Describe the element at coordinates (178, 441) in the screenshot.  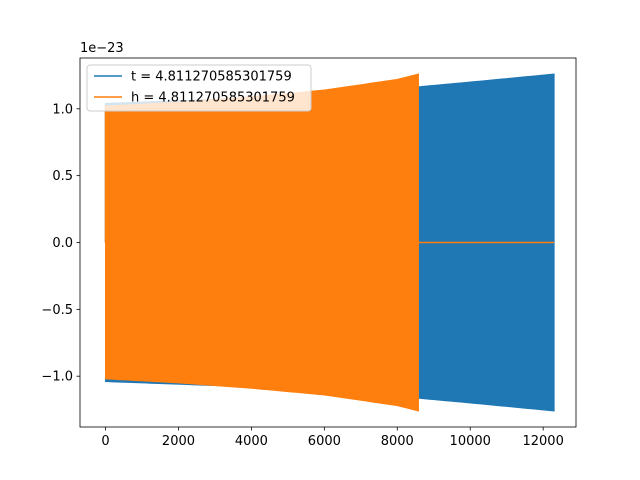
I see `x-tick-label: 2000` at that location.